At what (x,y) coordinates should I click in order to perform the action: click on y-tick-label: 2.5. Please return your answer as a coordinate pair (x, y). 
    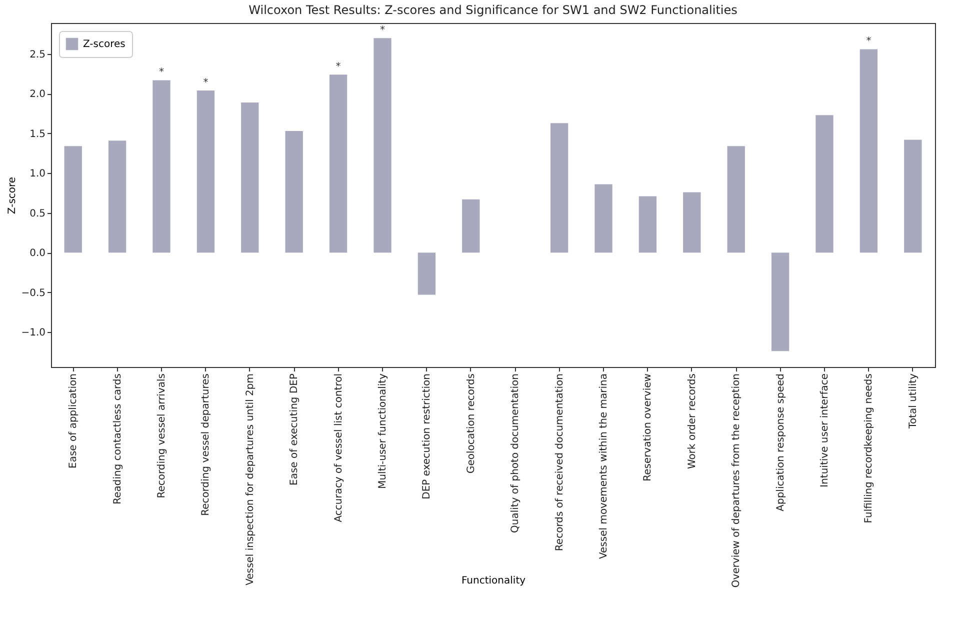
    Looking at the image, I should click on (38, 54).